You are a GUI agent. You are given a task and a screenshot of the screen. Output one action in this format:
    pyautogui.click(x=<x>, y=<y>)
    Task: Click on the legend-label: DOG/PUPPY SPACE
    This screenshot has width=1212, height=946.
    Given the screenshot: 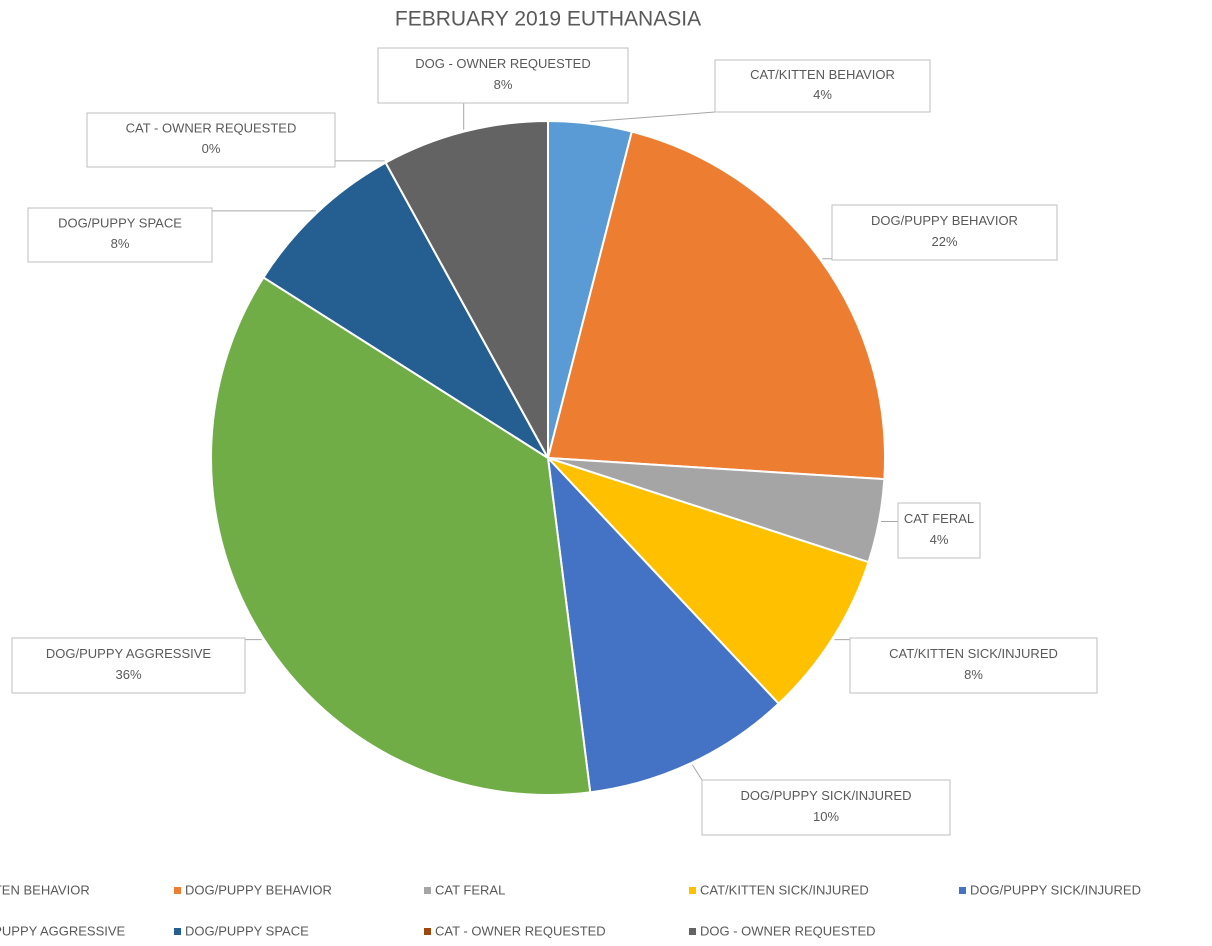 What is the action you would take?
    pyautogui.click(x=247, y=930)
    